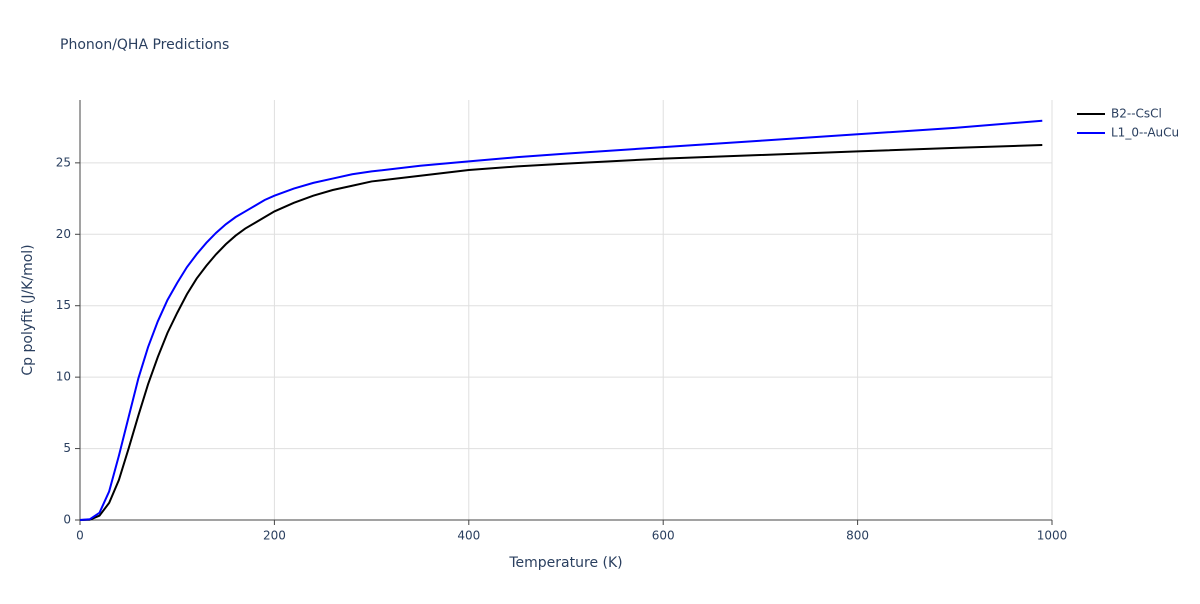  Describe the element at coordinates (63, 234) in the screenshot. I see `y-tick-label: 20` at that location.